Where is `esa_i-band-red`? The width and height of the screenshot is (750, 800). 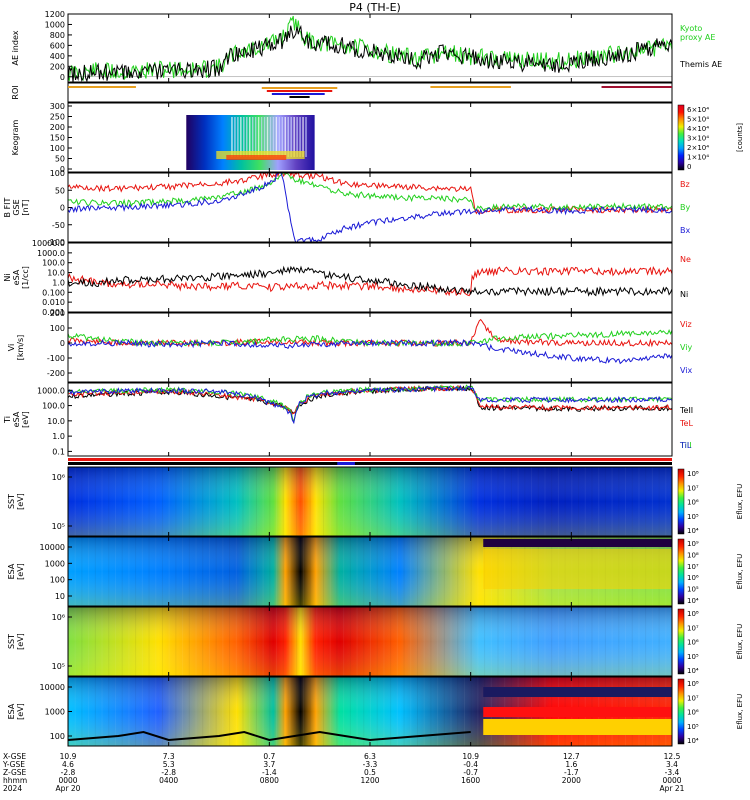 esa_i-band-red is located at coordinates (577, 712).